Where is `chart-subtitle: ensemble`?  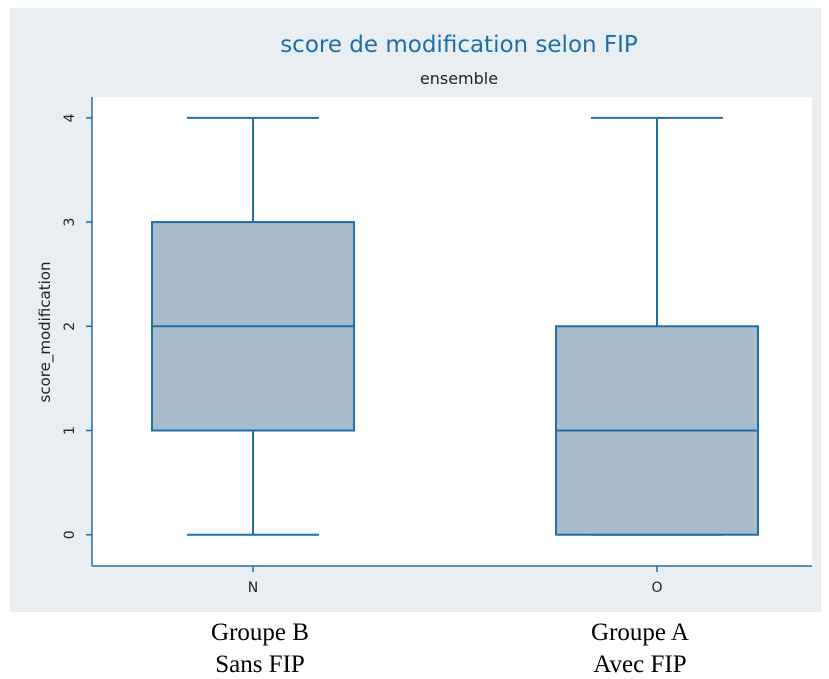 chart-subtitle: ensemble is located at coordinates (459, 78).